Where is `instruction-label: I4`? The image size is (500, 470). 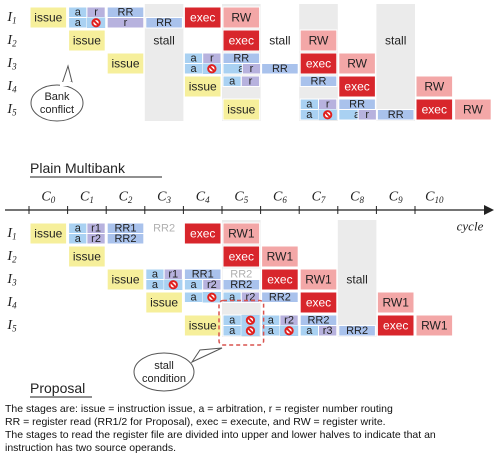
instruction-label: I4 is located at coordinates (11, 303).